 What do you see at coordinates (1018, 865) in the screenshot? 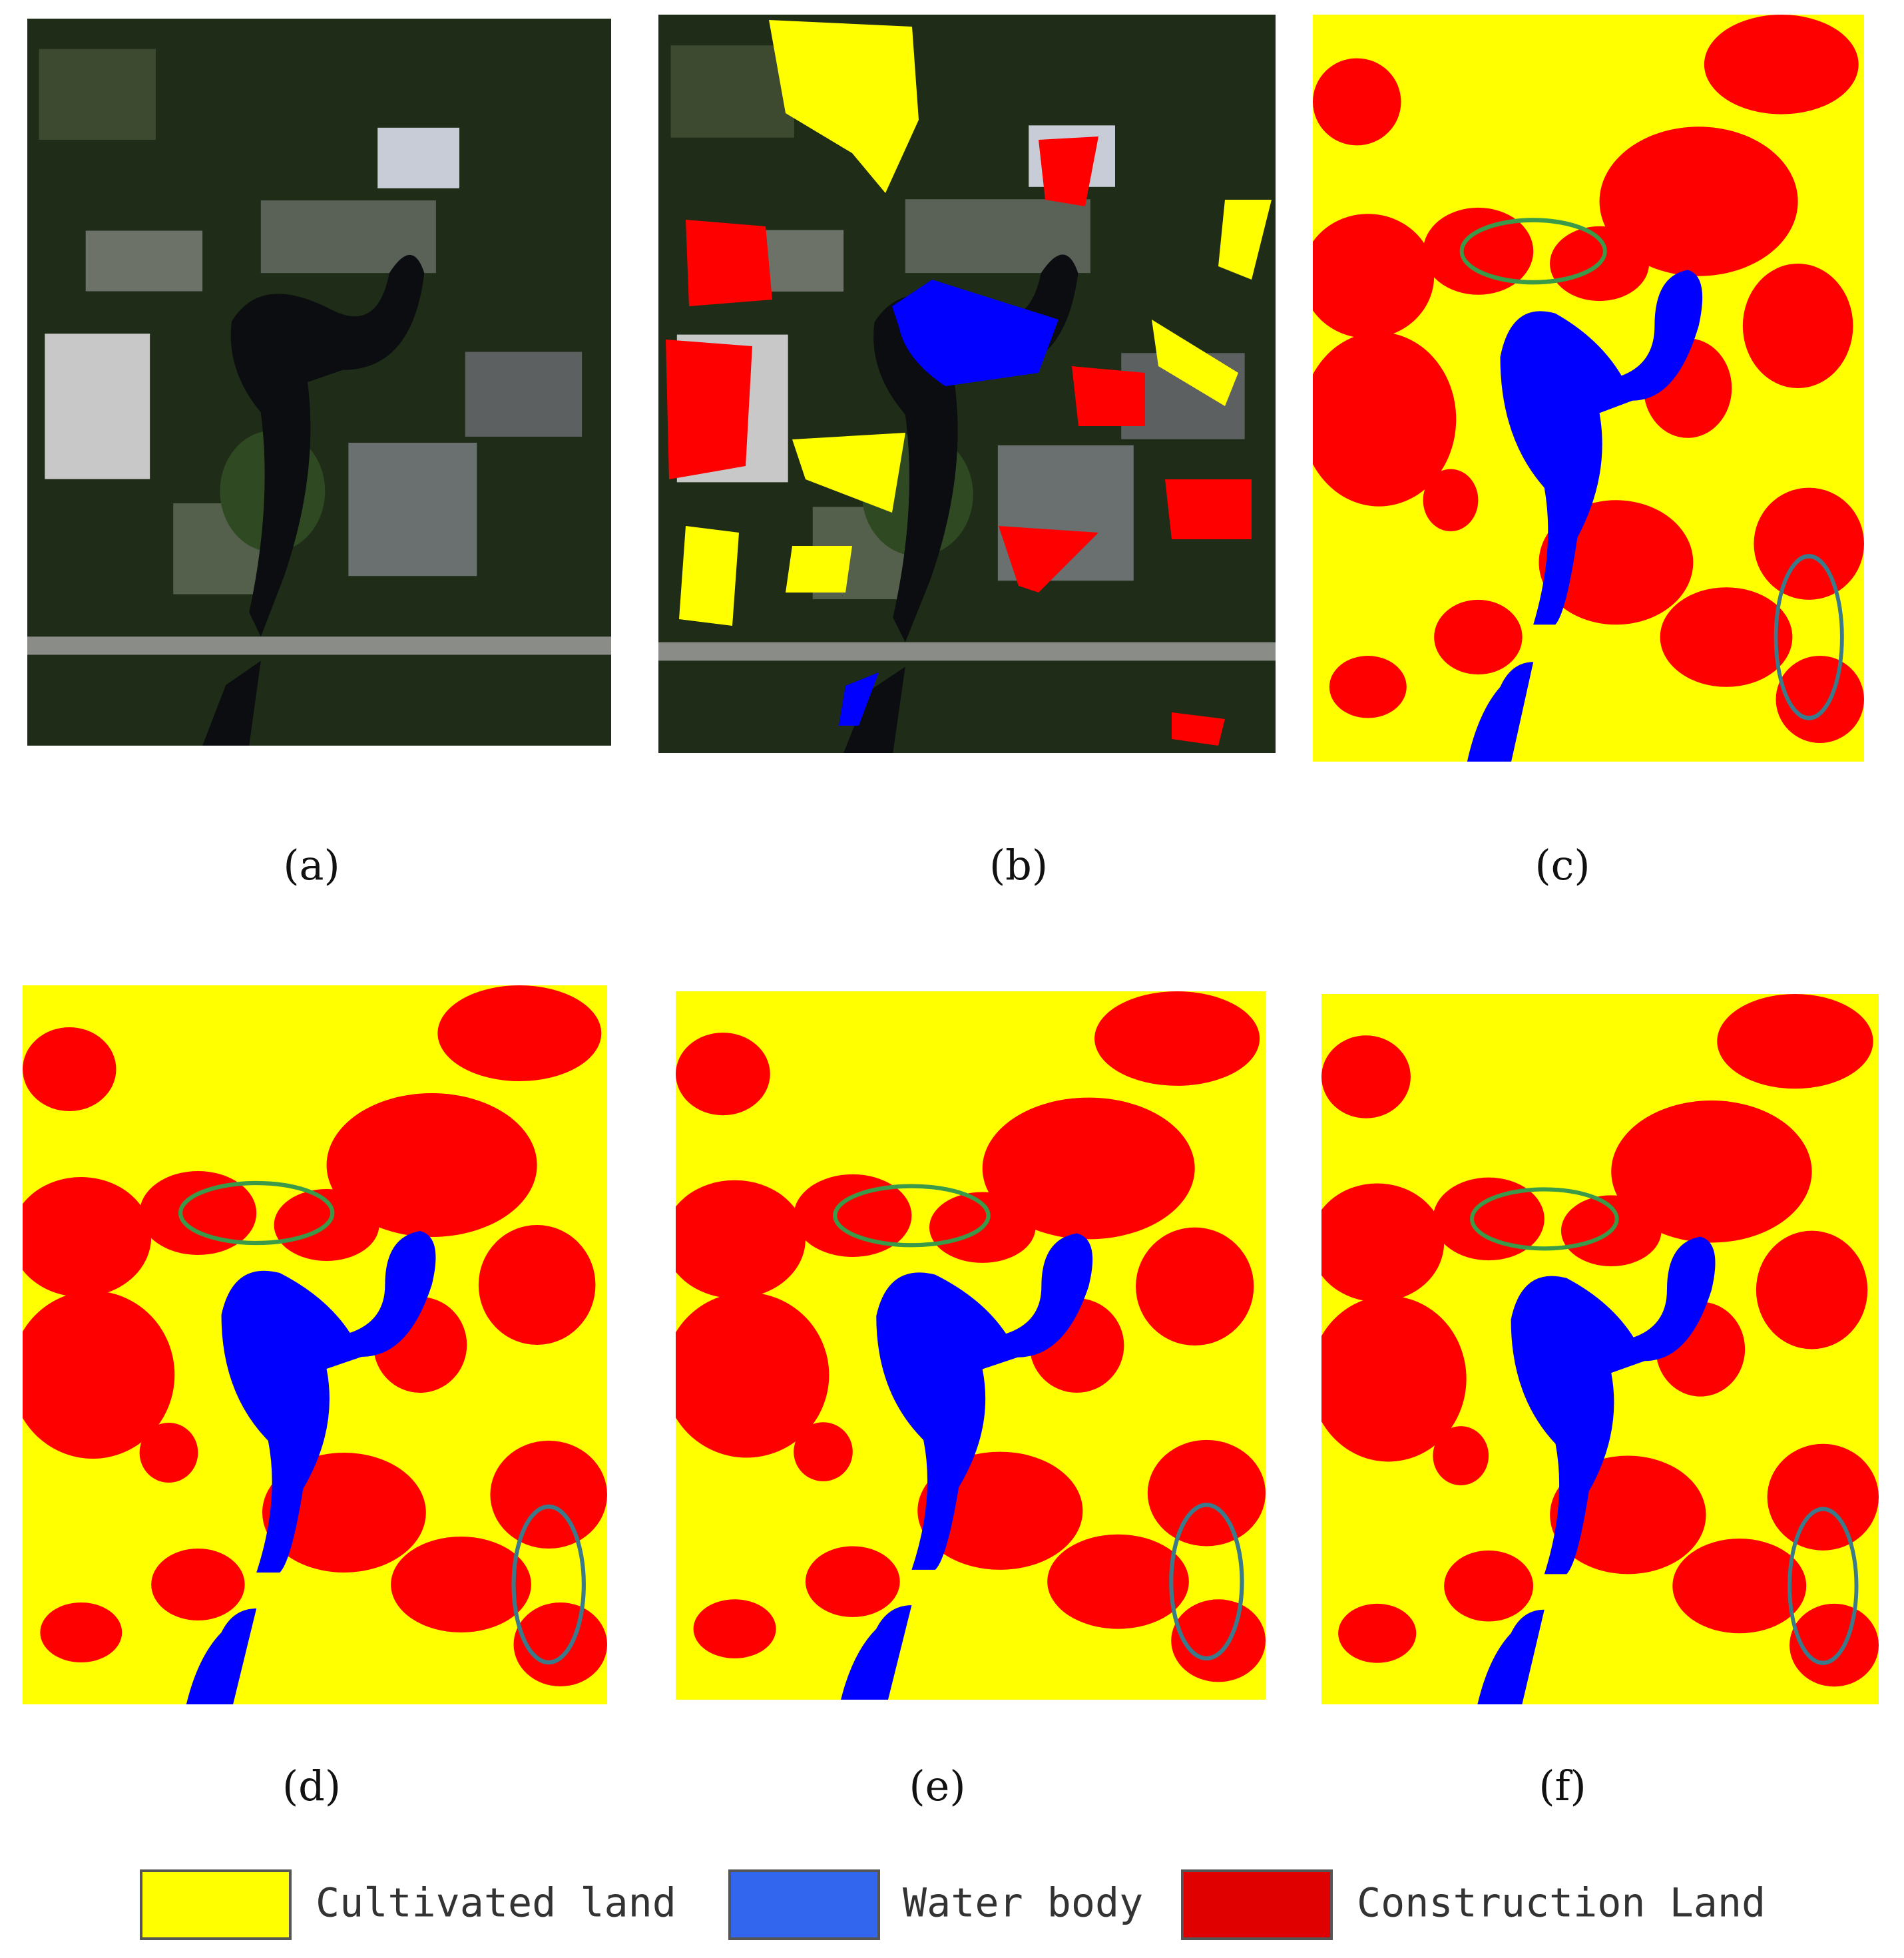
I see `panel-label: (b)` at bounding box center [1018, 865].